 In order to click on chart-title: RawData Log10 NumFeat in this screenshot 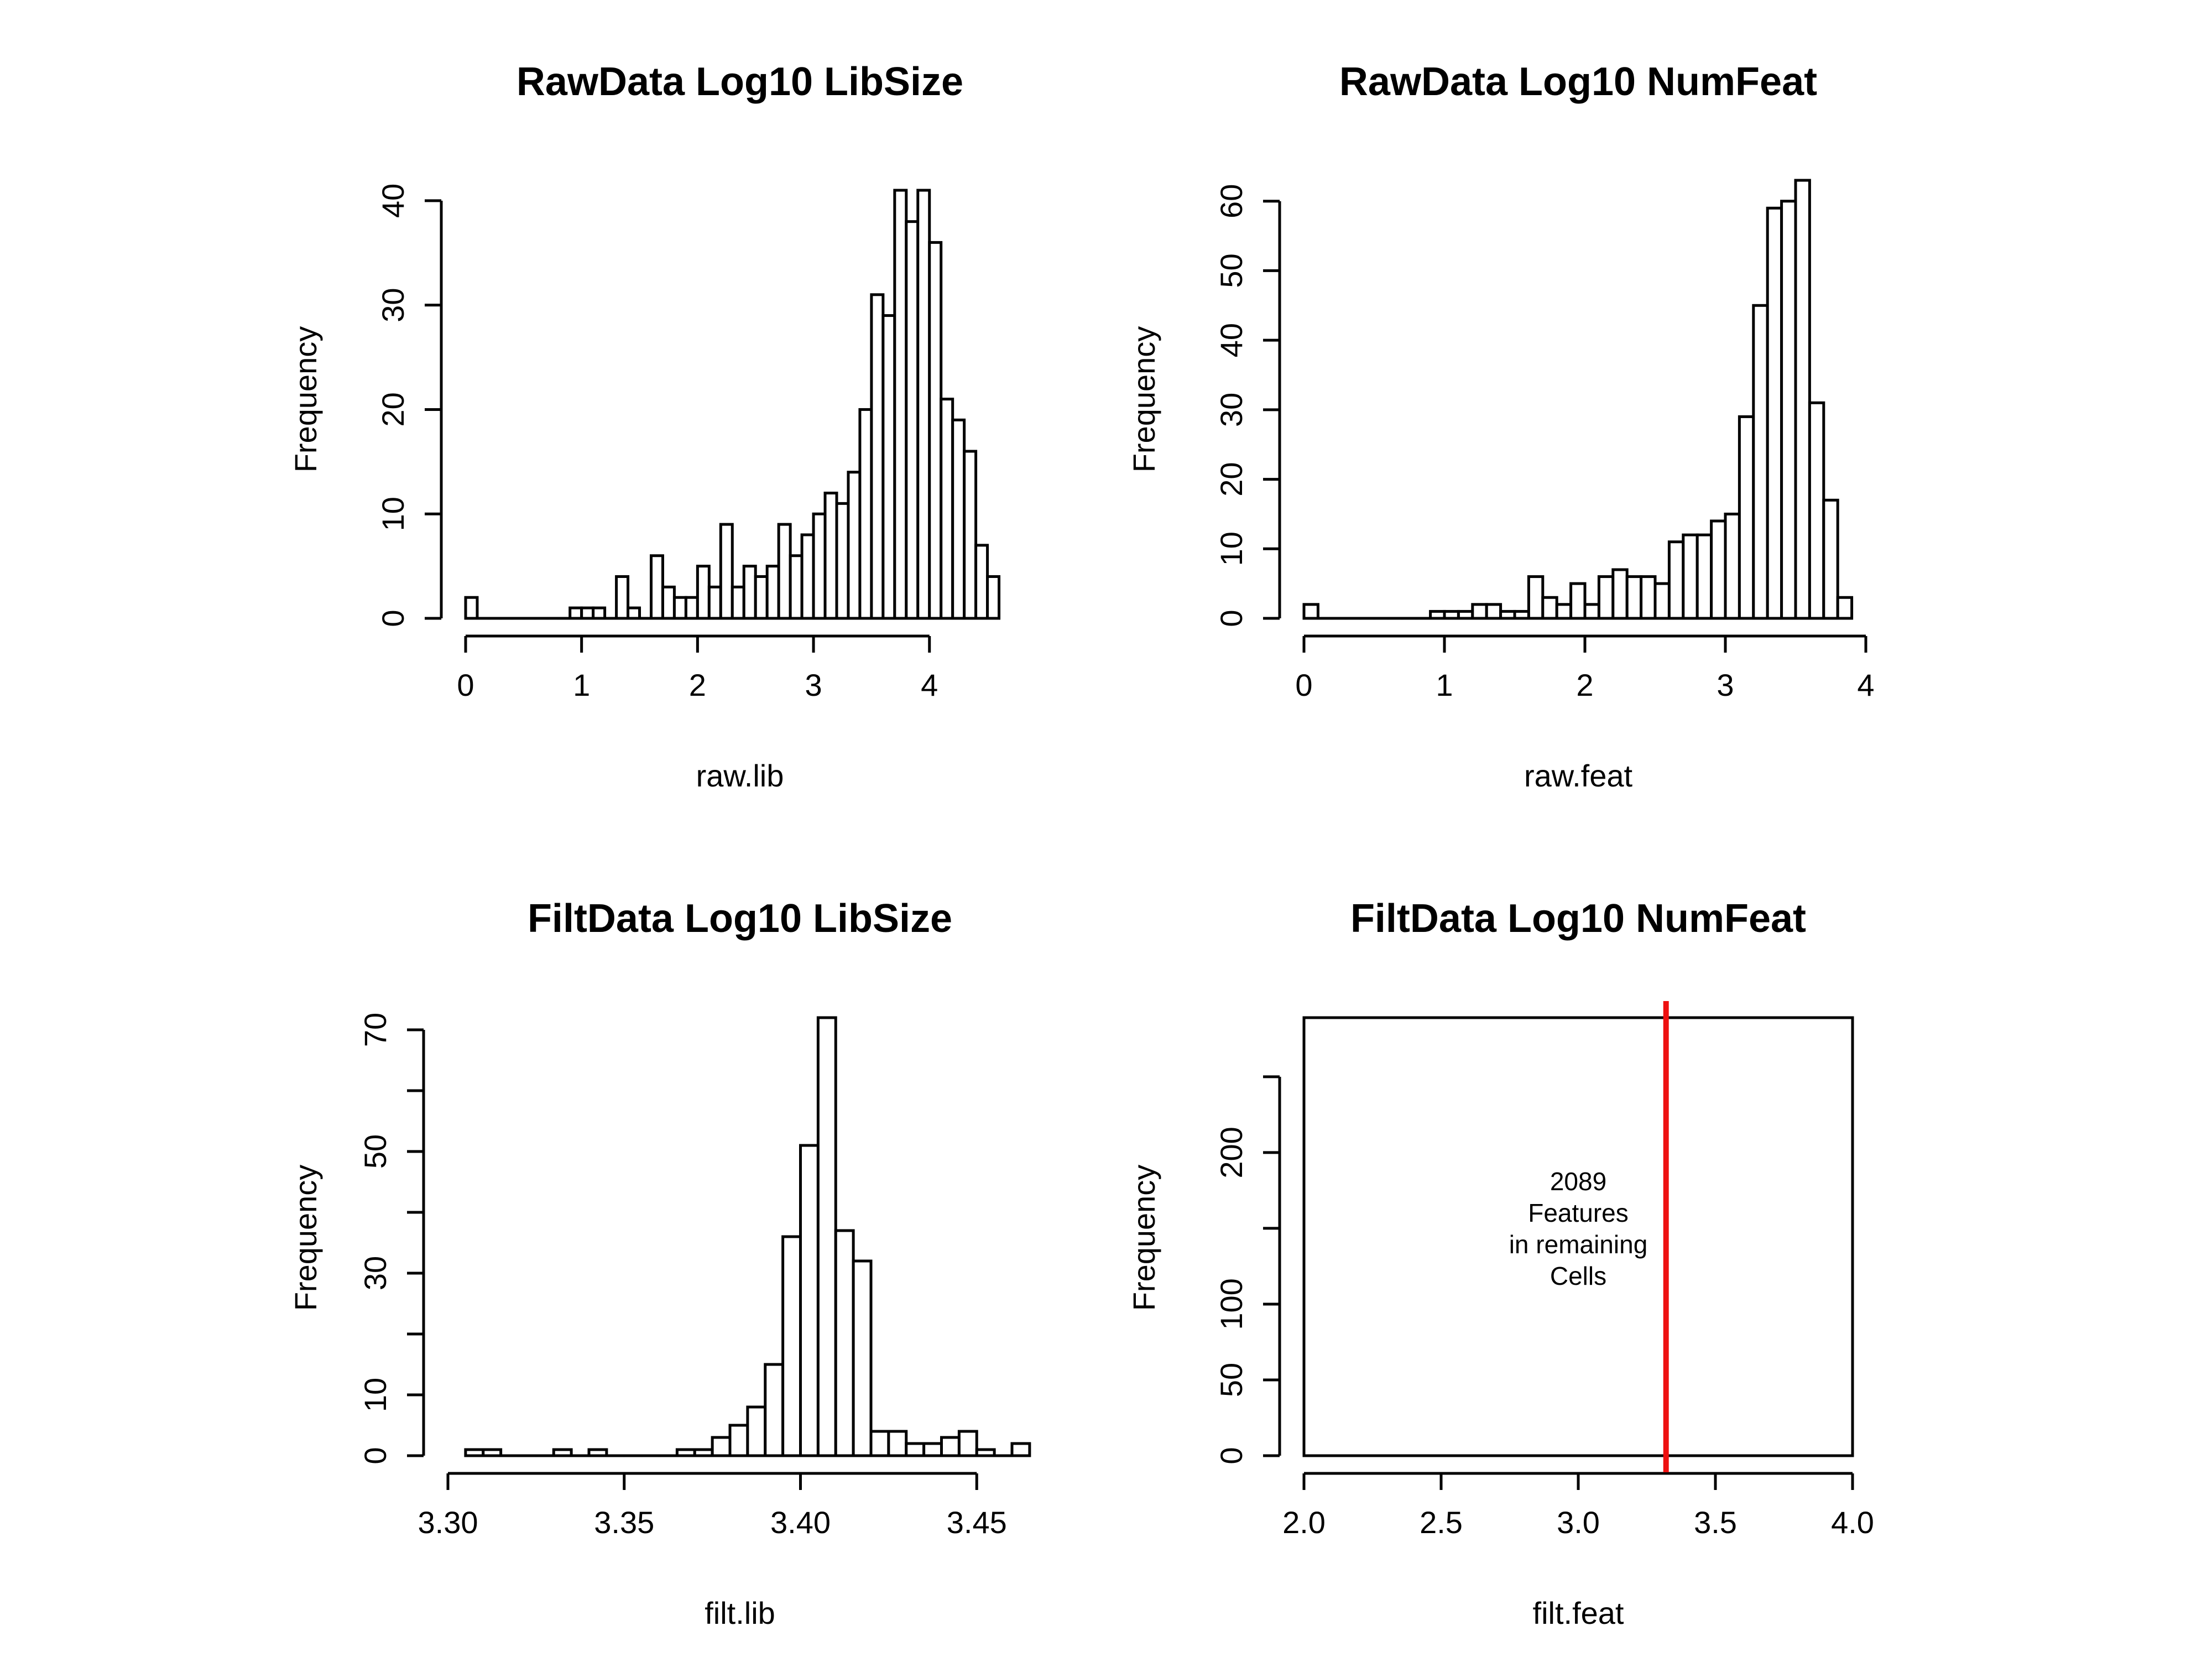, I will do `click(1578, 82)`.